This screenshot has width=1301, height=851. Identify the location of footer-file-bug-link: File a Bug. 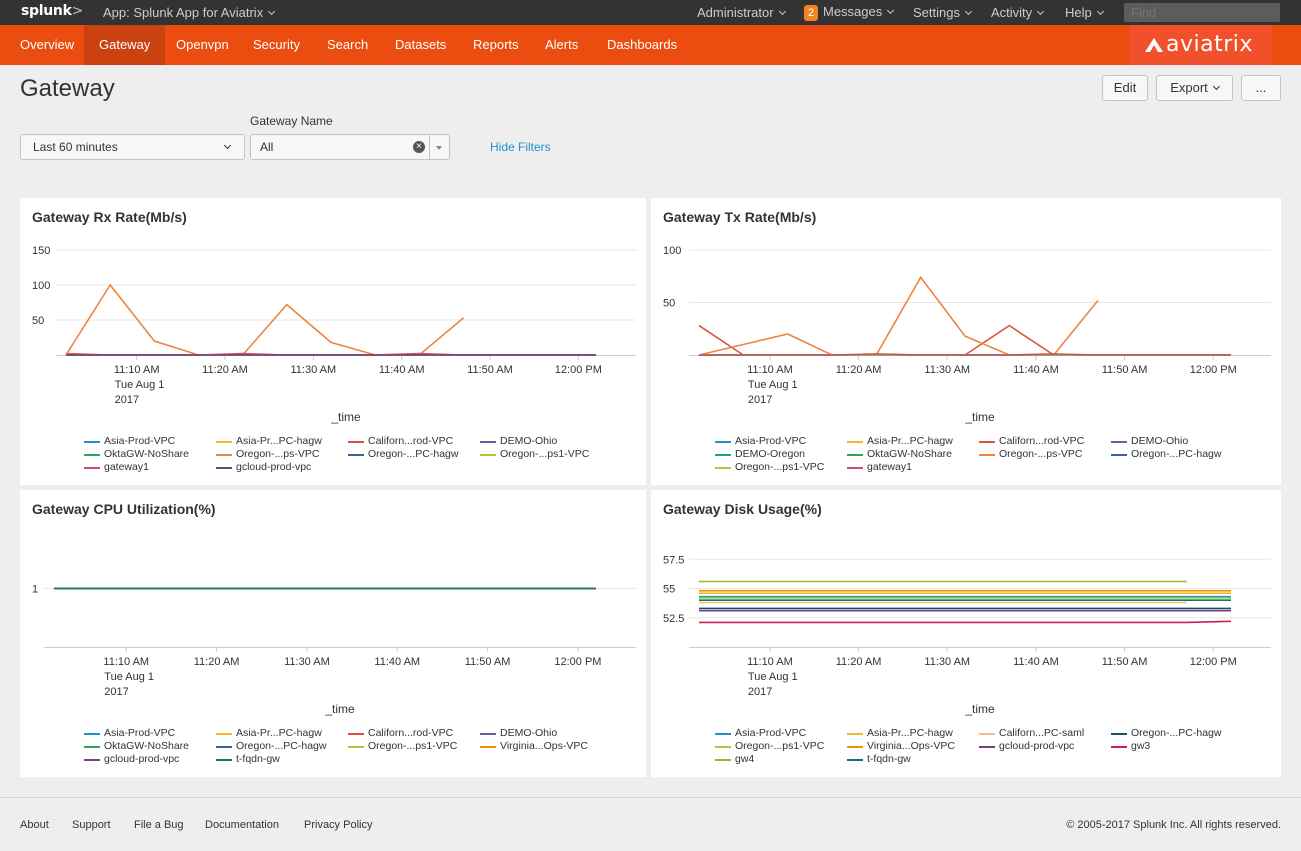
(159, 825).